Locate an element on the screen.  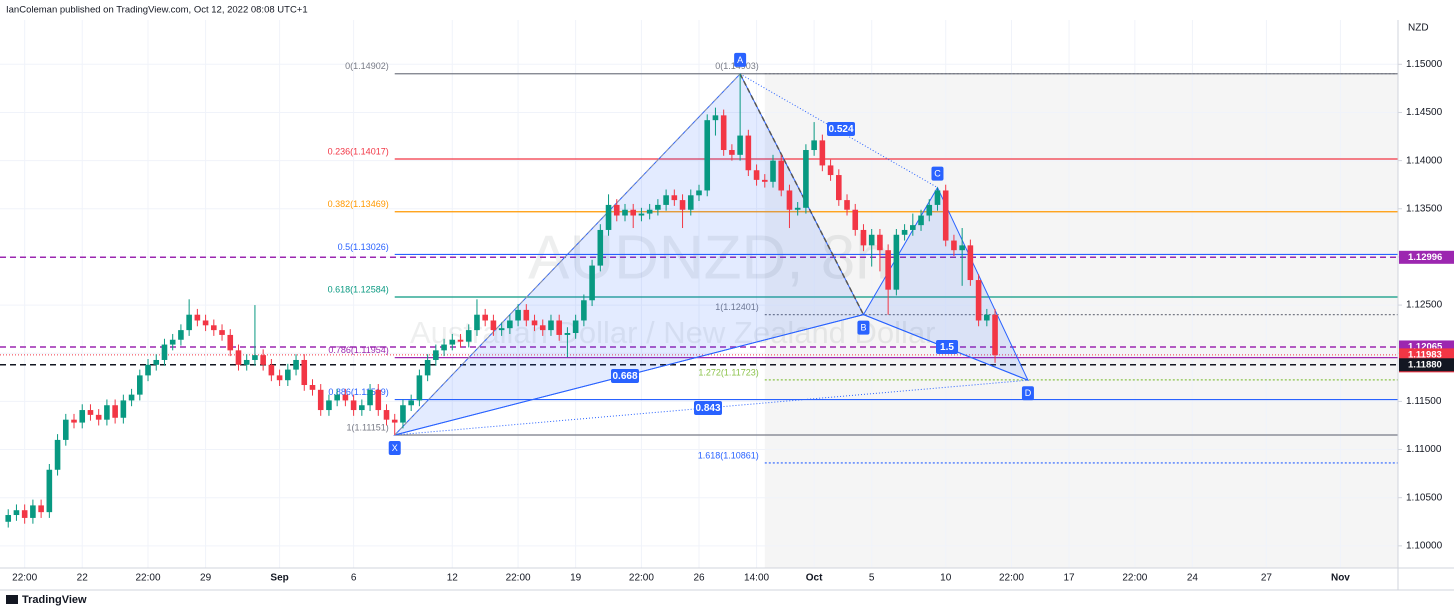
price-label: 1.11880 is located at coordinates (1425, 364).